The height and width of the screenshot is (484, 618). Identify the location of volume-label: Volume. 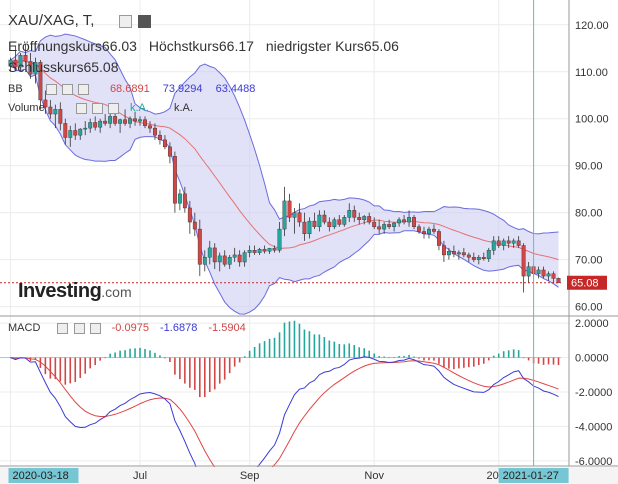
(26, 108).